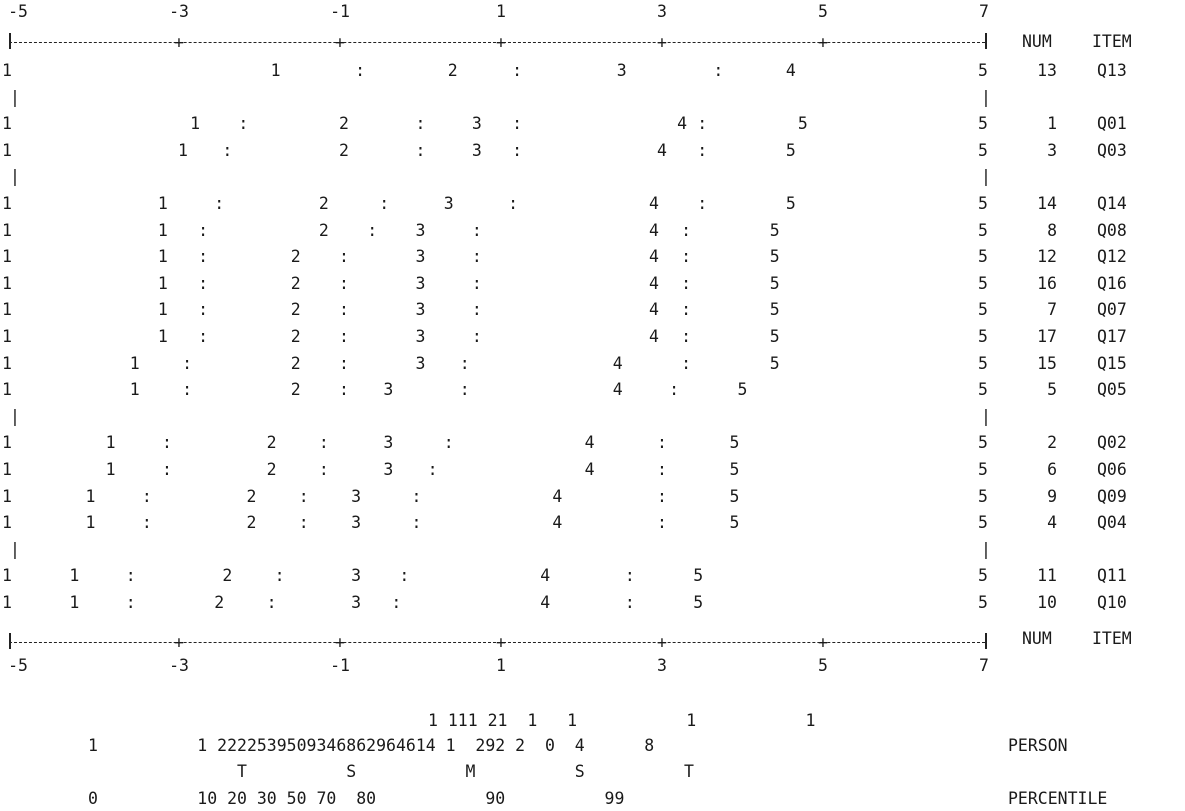  I want to click on frame-left-top, so click(10, 41).